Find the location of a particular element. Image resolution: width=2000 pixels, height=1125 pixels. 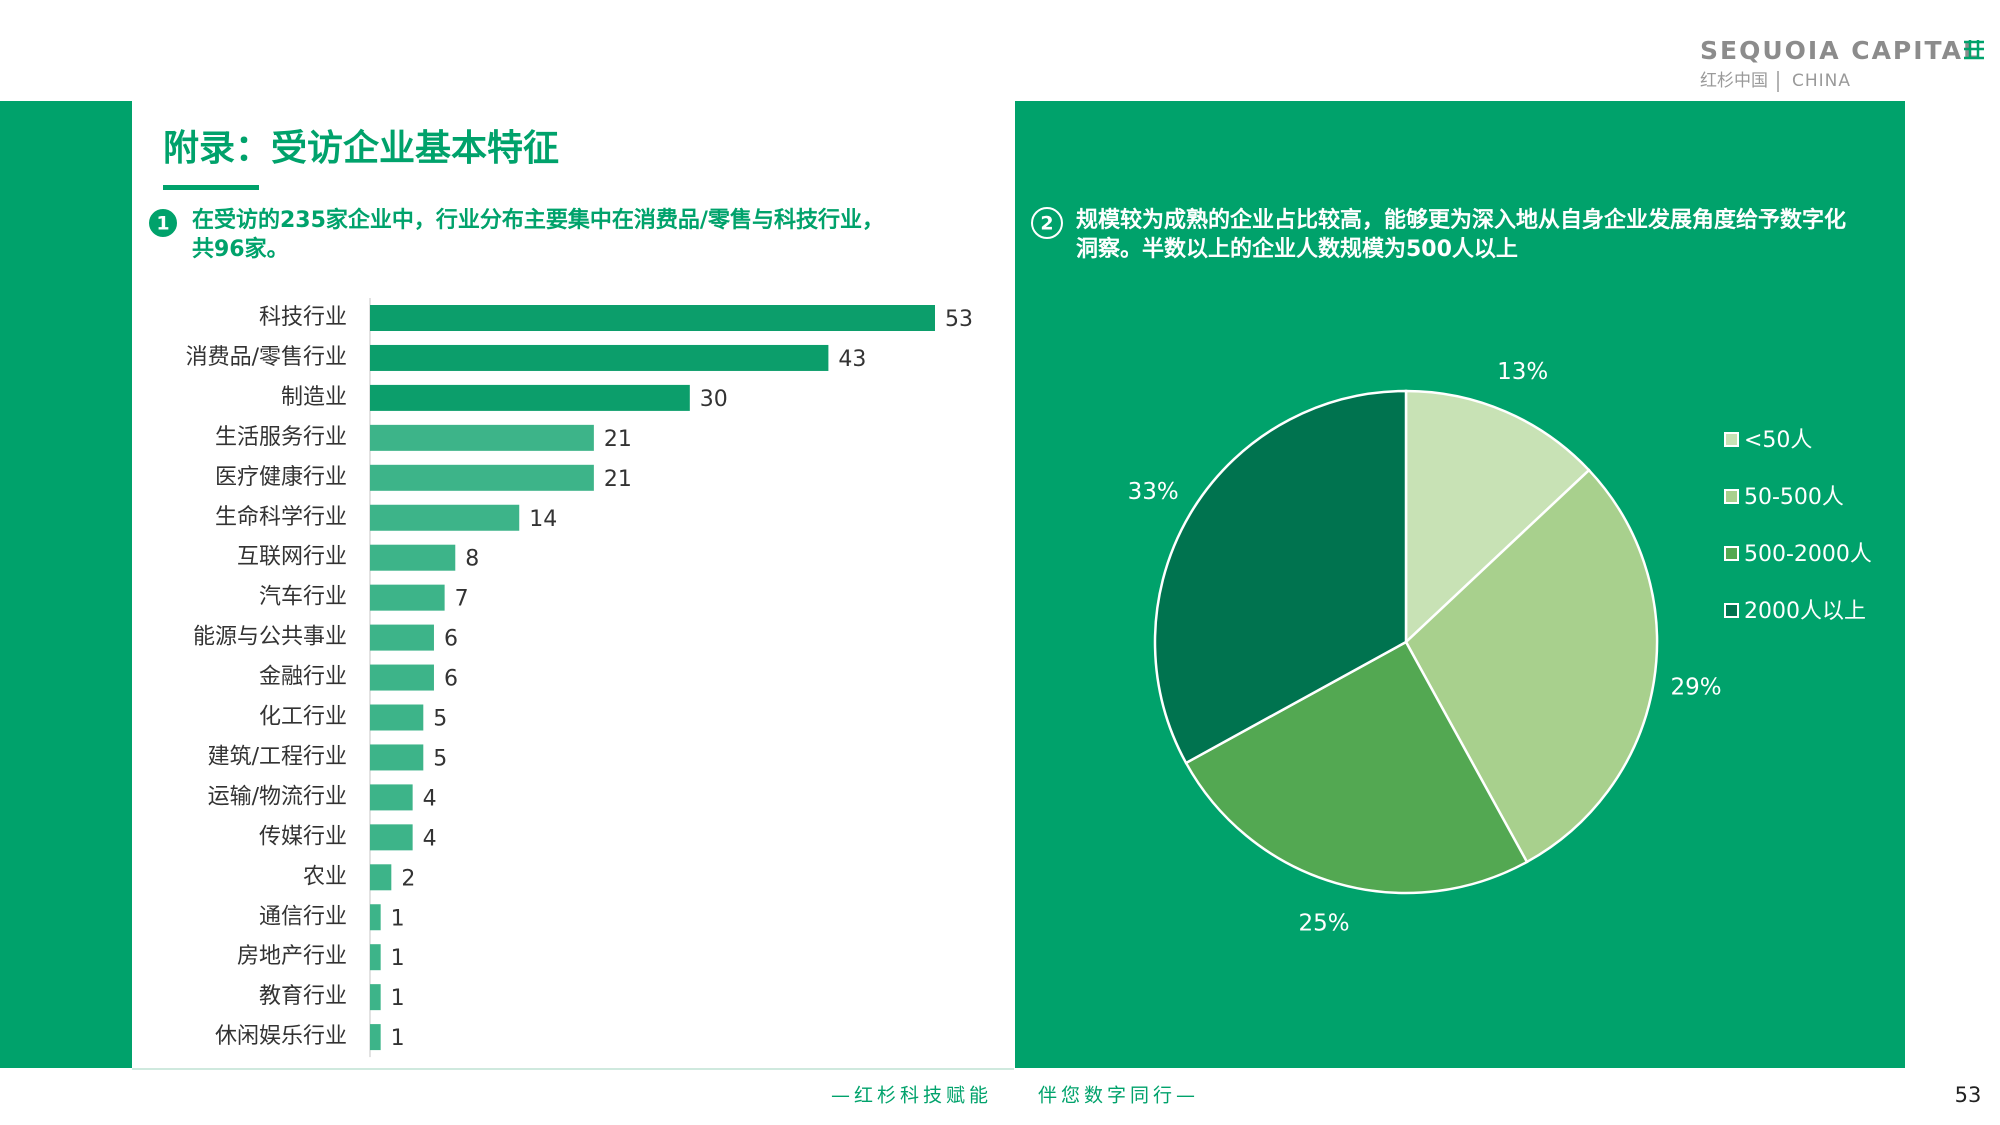

note-number: 2 is located at coordinates (1046, 224).